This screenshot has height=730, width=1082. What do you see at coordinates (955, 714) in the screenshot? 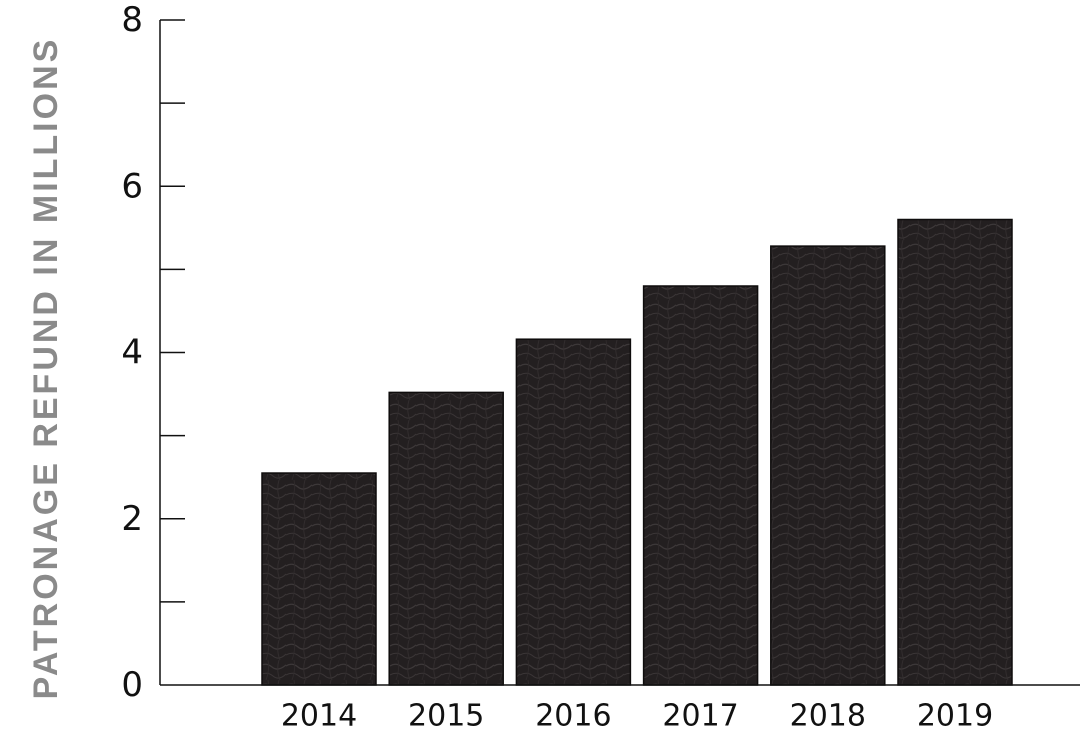
I see `x-tick-label-2019: 2019` at bounding box center [955, 714].